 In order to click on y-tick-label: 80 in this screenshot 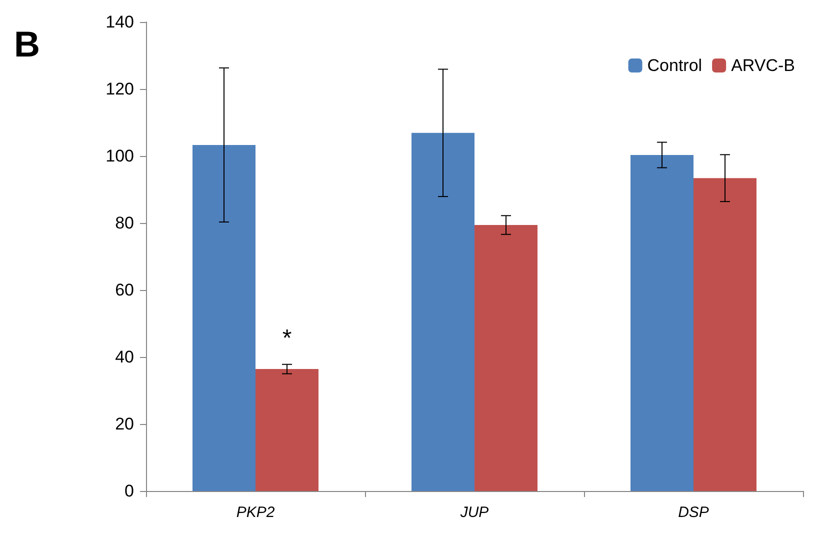, I will do `click(124, 223)`.